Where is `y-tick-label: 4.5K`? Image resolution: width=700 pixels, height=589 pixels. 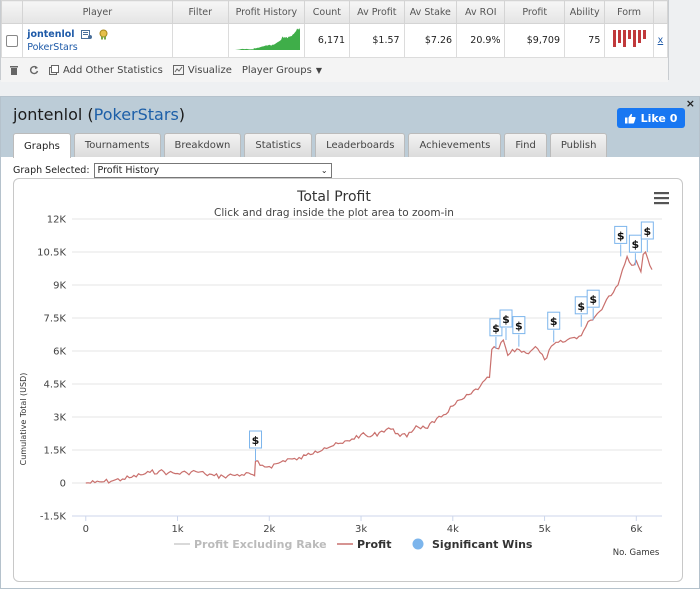
y-tick-label: 4.5K is located at coordinates (55, 385).